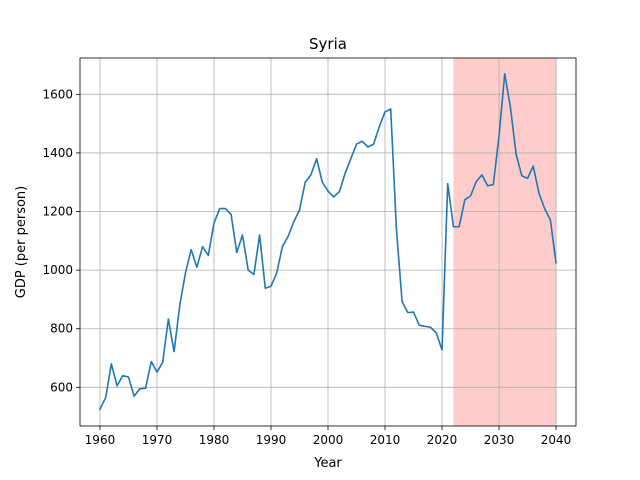 The height and width of the screenshot is (480, 640). I want to click on forecast-highlight-layer, so click(505, 242).